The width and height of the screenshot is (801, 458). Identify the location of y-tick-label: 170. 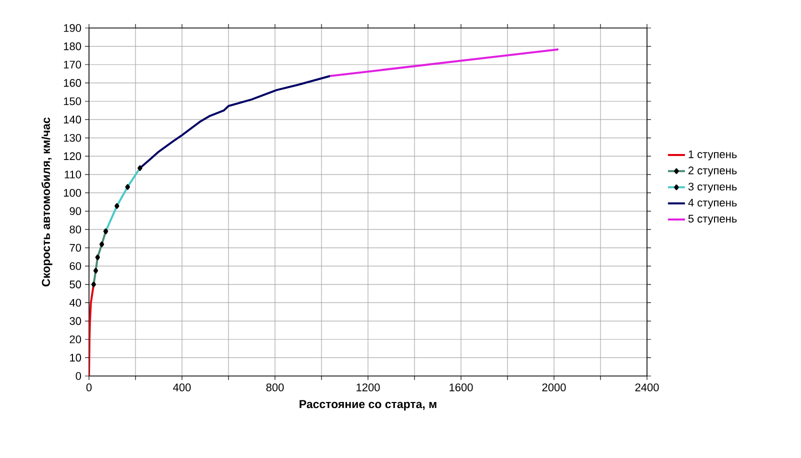
(73, 64).